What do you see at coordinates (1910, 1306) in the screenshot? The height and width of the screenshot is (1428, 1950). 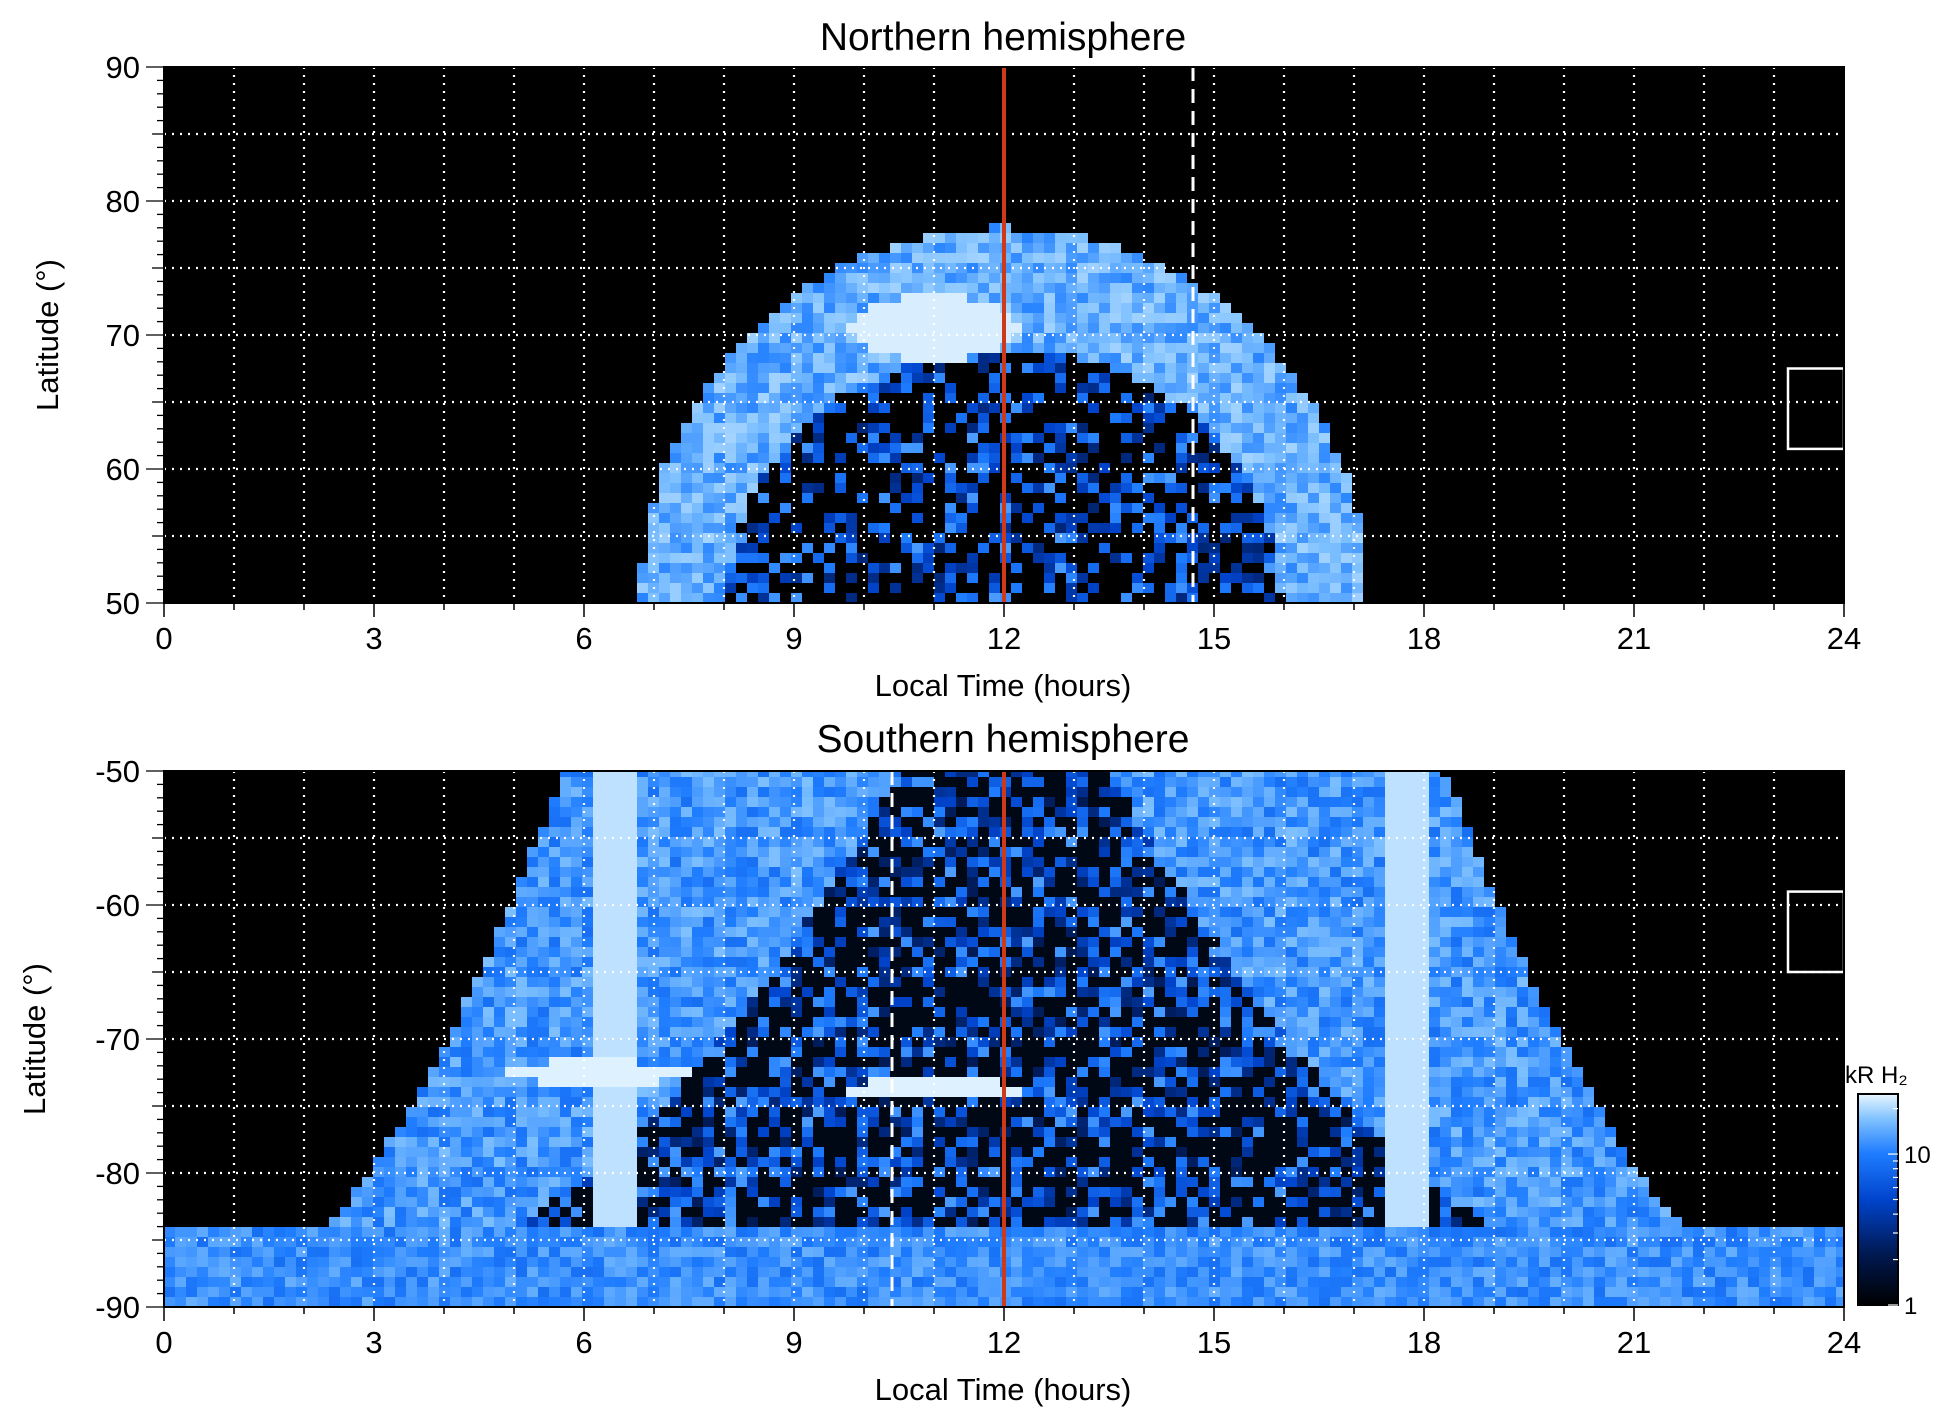 I see `colorbar-tick-label: 1` at bounding box center [1910, 1306].